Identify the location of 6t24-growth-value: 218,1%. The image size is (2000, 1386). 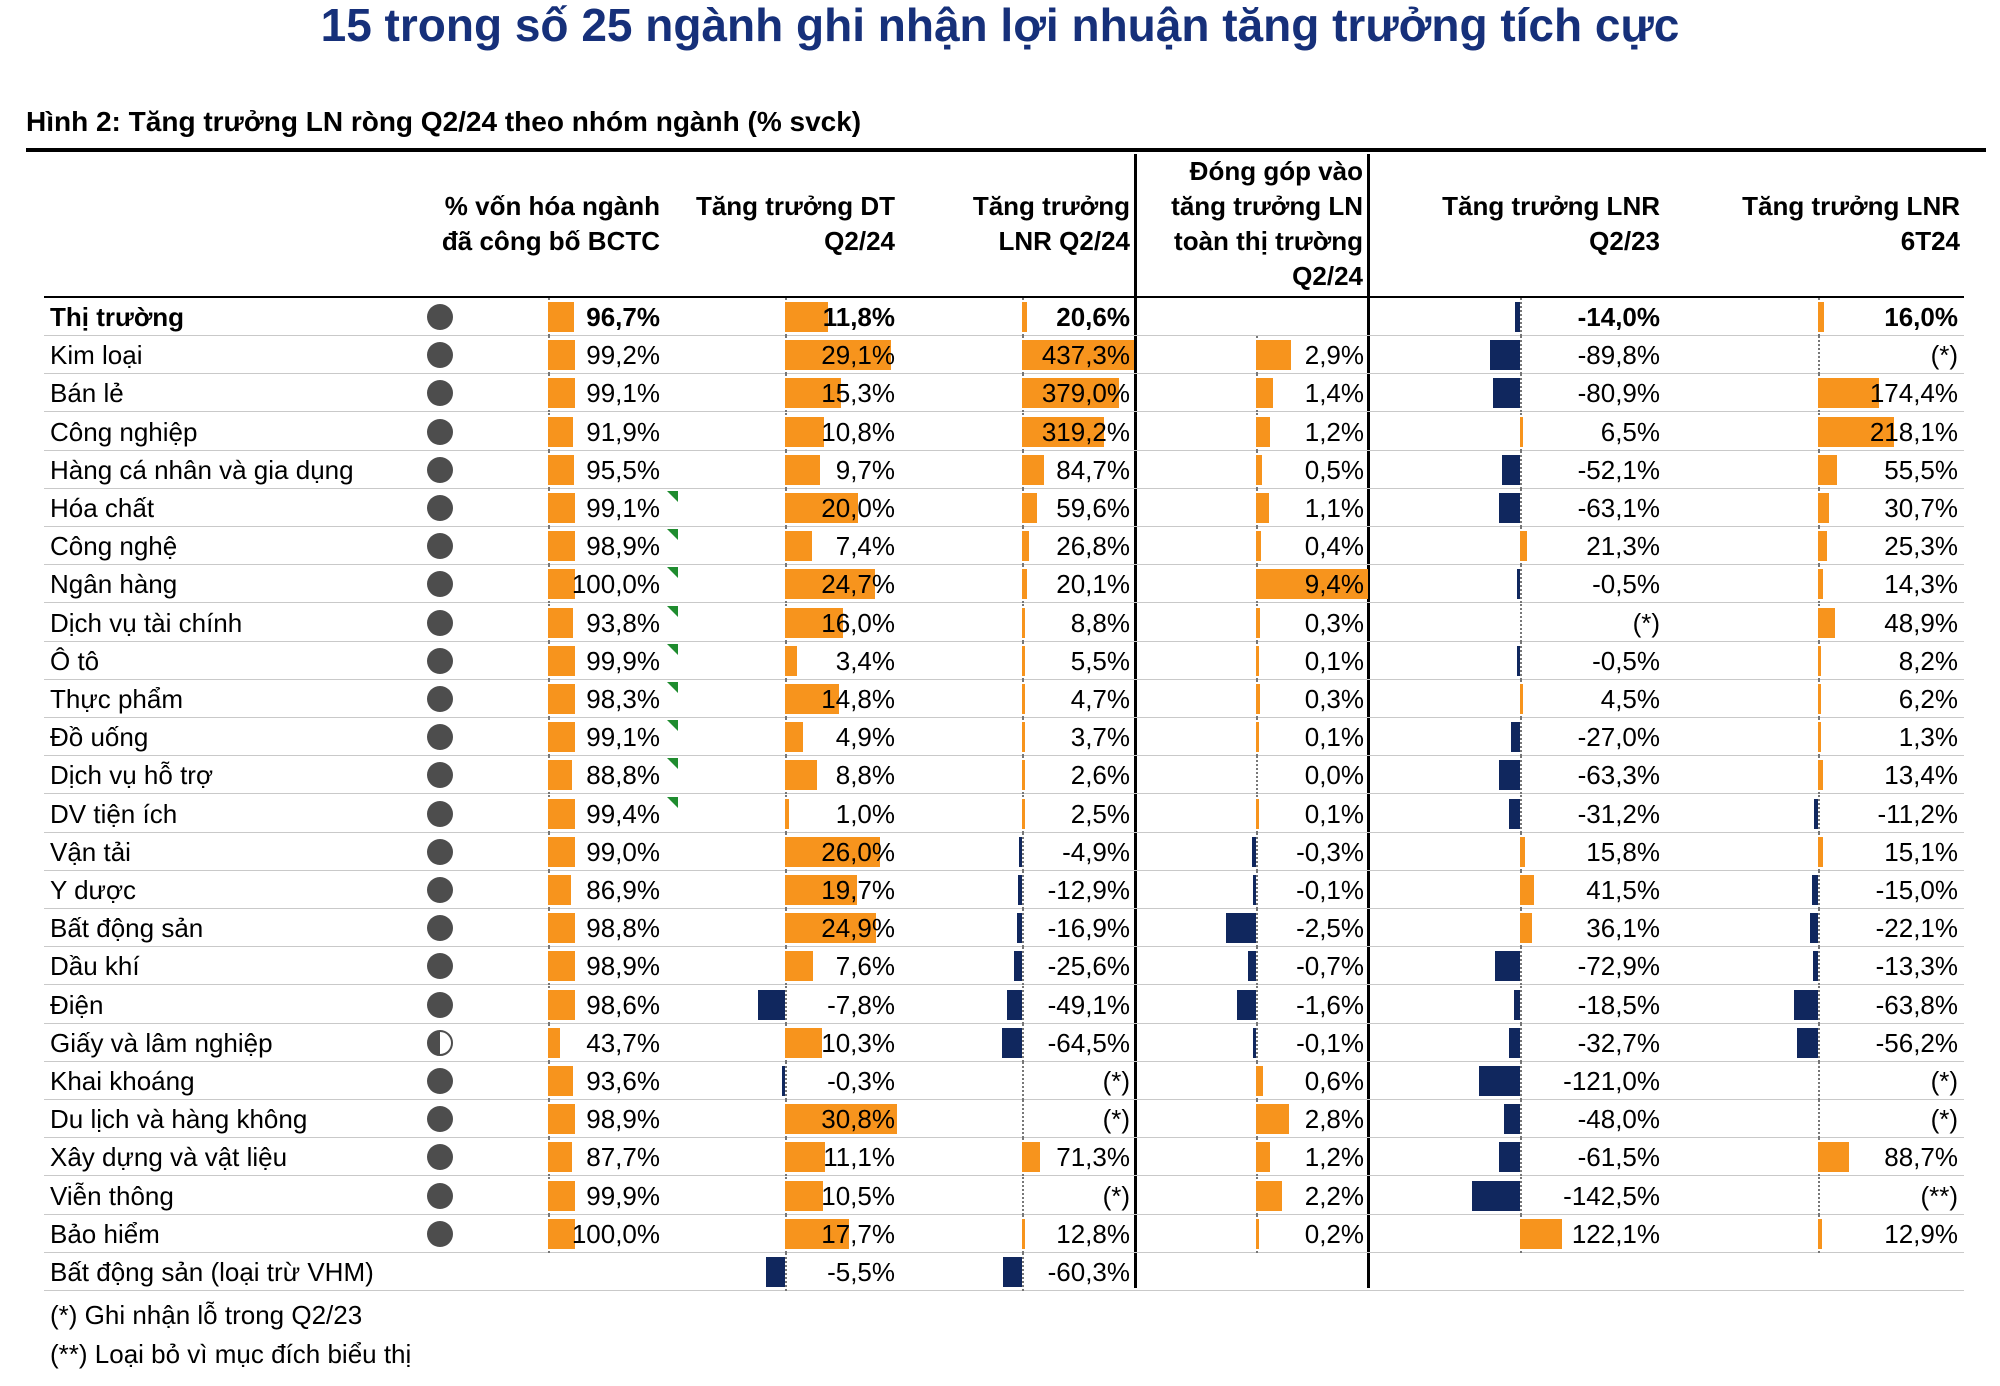
(1913, 431).